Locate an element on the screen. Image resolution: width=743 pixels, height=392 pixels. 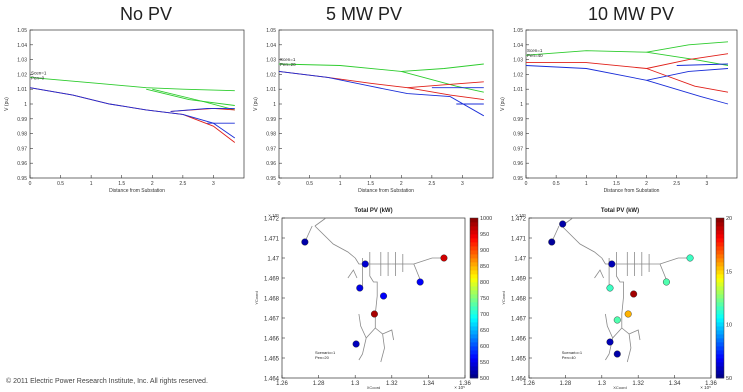
colorbar-tick-label: 650 is located at coordinates (484, 331).